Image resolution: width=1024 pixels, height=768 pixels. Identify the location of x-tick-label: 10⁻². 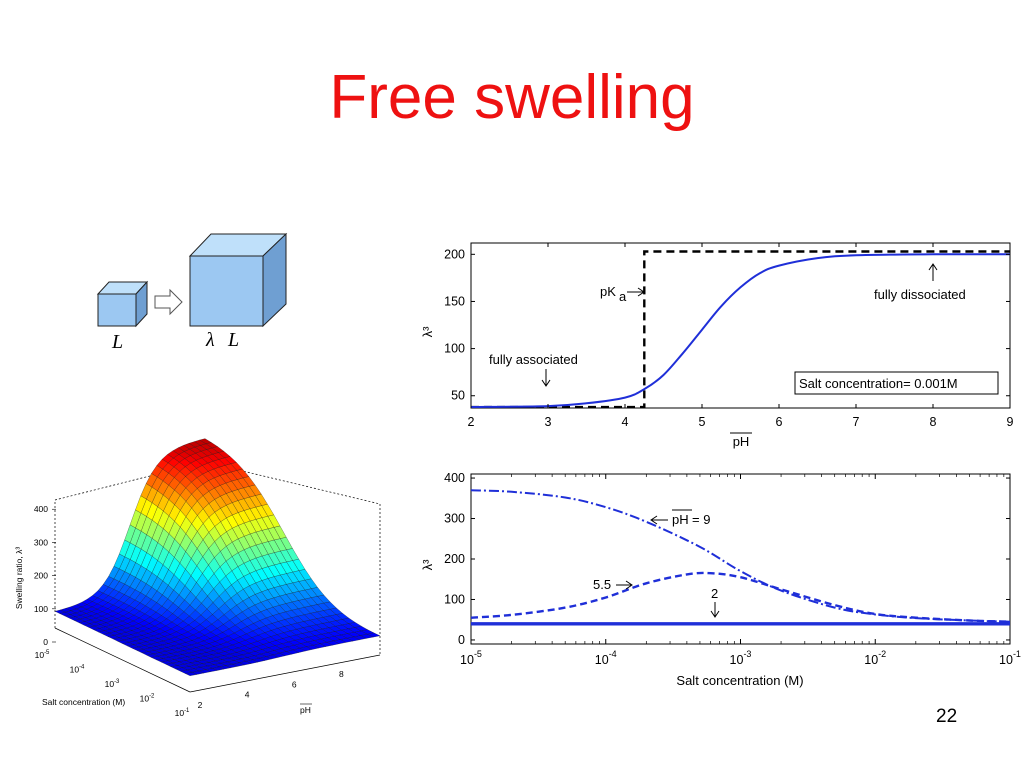
(875, 658).